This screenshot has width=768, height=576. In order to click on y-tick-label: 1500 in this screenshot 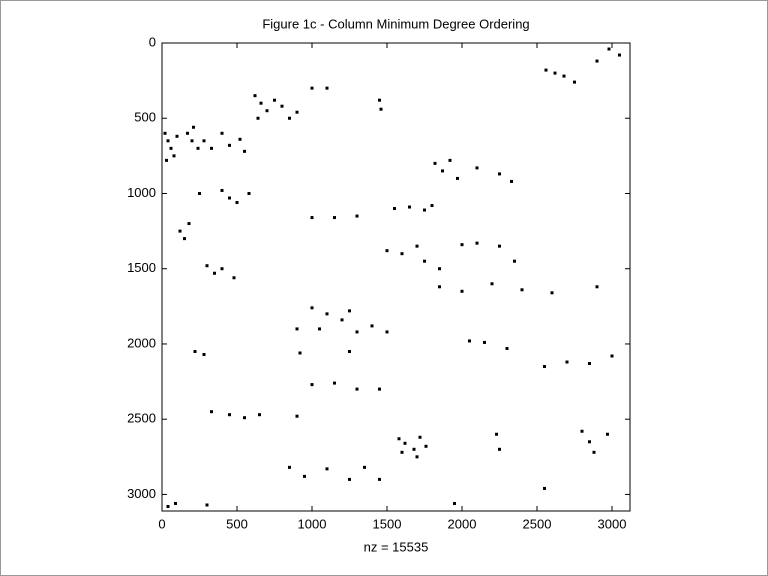, I will do `click(141, 267)`.